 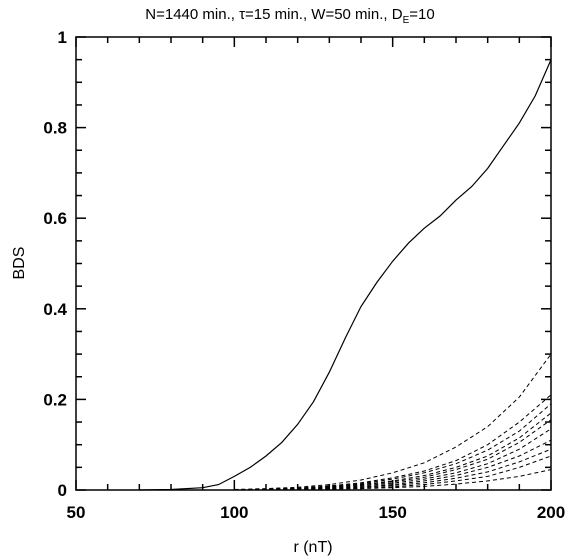 What do you see at coordinates (406, 20) in the screenshot?
I see `chart-title-subscript: E` at bounding box center [406, 20].